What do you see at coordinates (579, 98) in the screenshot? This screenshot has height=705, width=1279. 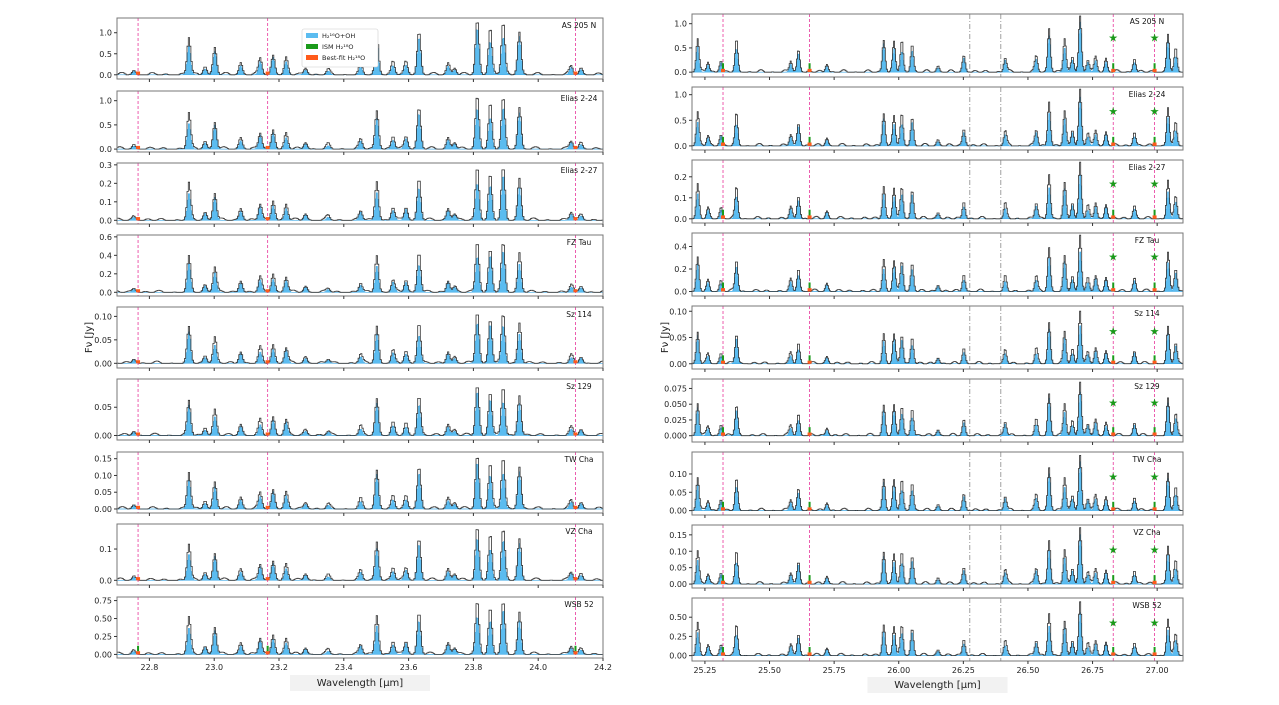 I see `panel-label: Elias 2-24` at bounding box center [579, 98].